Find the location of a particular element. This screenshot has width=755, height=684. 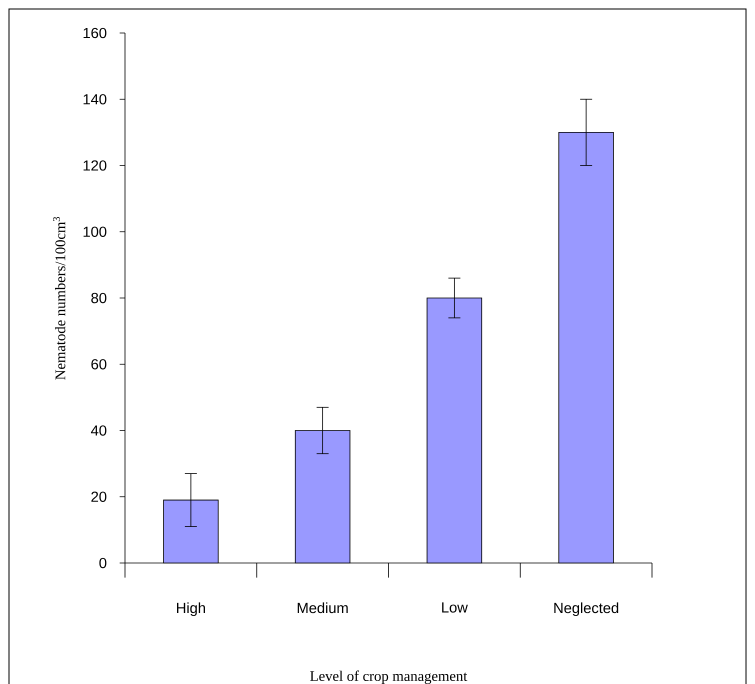

x-tick-label: Low is located at coordinates (455, 607).